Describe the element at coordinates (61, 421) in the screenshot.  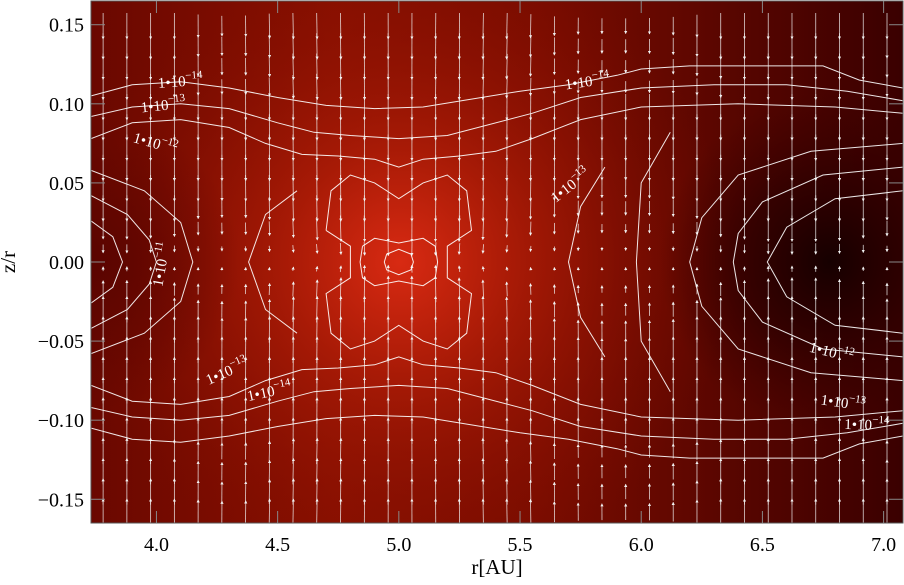
I see `y-tick-label: −0.10` at that location.